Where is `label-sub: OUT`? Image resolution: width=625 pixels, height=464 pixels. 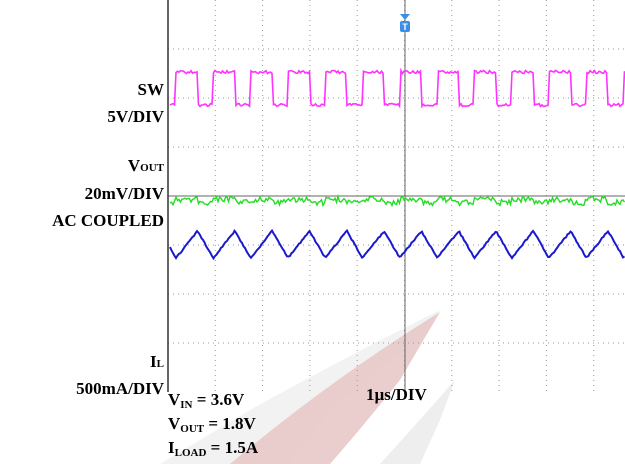 label-sub: OUT is located at coordinates (152, 168).